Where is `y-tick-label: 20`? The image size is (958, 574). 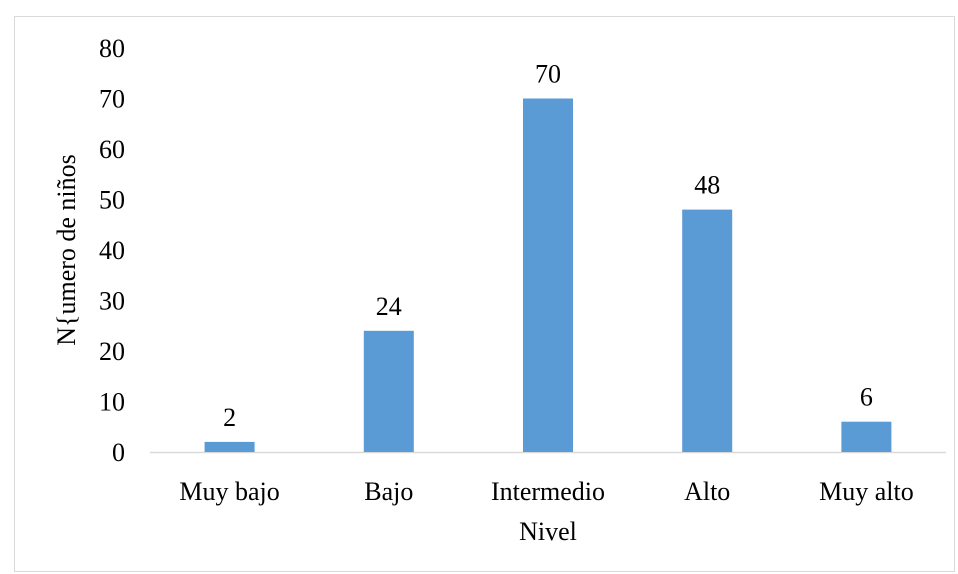 y-tick-label: 20 is located at coordinates (112, 351).